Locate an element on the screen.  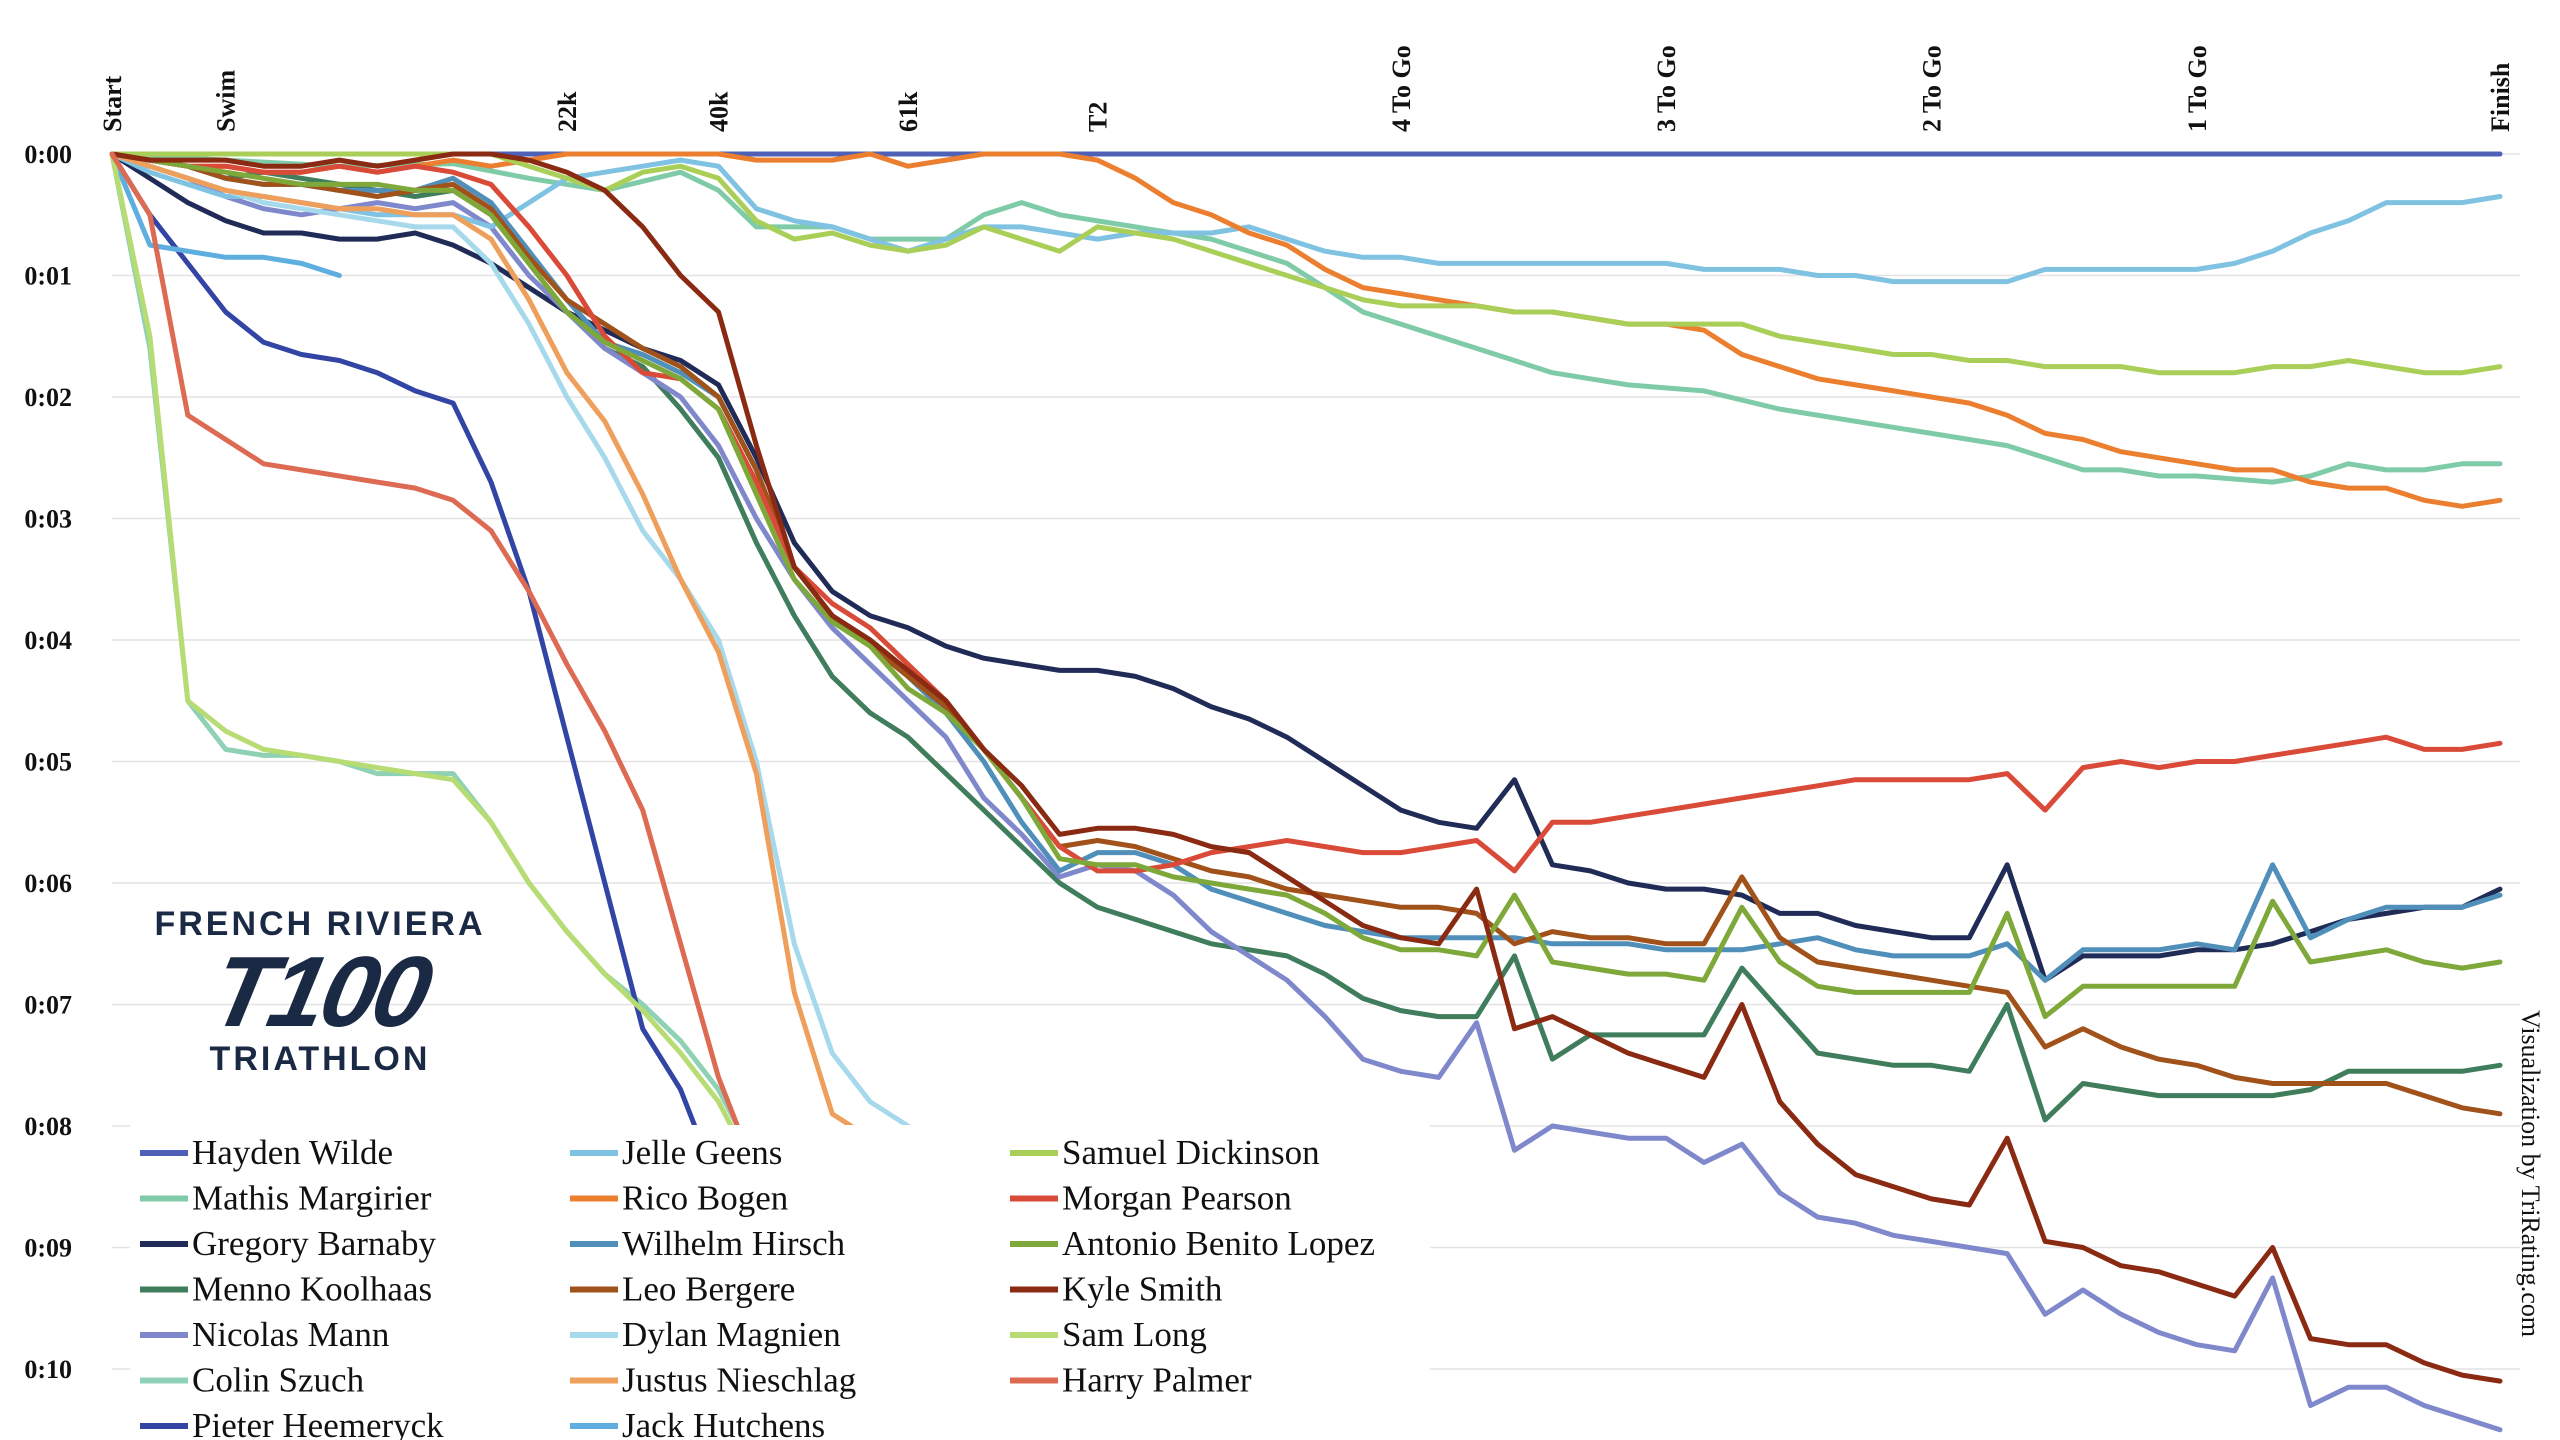
y-tick-label: 0:08 is located at coordinates (48, 1126).